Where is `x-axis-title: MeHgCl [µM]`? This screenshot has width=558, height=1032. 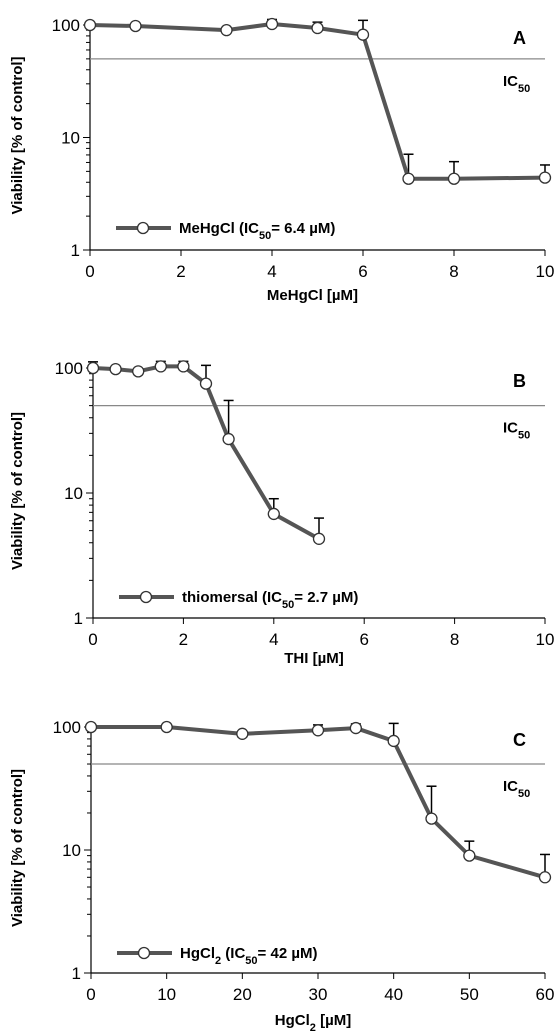
x-axis-title: MeHgCl [µM] is located at coordinates (312, 295).